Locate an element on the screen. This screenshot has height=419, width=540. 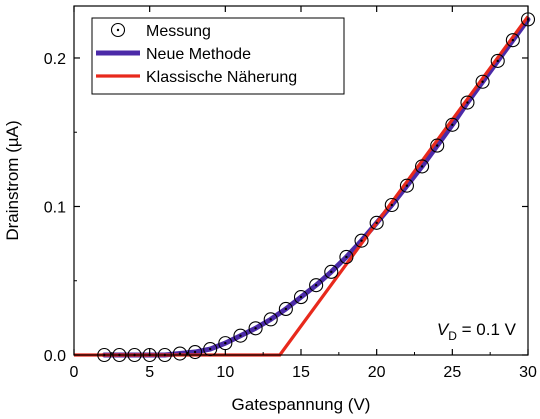
legend-label: Neue Methode is located at coordinates (198, 54).